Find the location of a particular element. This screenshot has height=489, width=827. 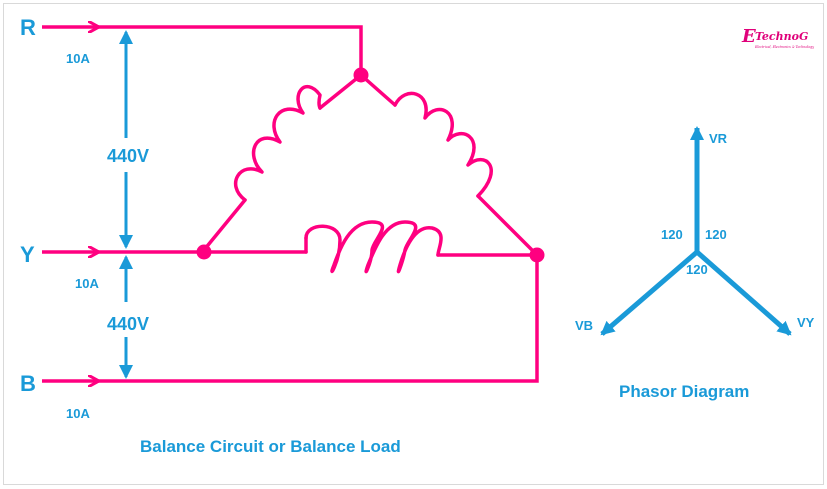

voltage-ry-label: 440V is located at coordinates (128, 156).